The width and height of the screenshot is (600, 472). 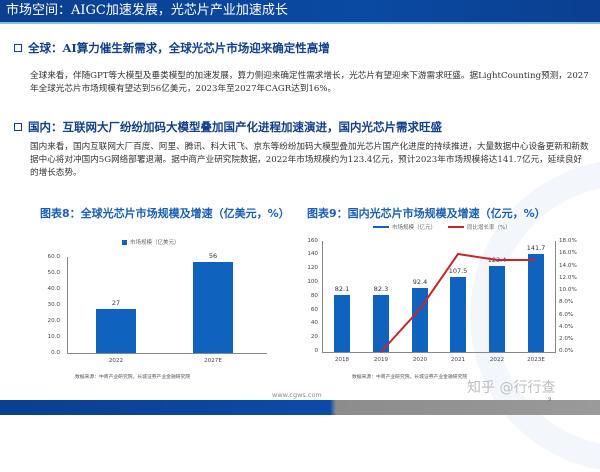 I want to click on y-tick-right: 16.0%, so click(x=568, y=253).